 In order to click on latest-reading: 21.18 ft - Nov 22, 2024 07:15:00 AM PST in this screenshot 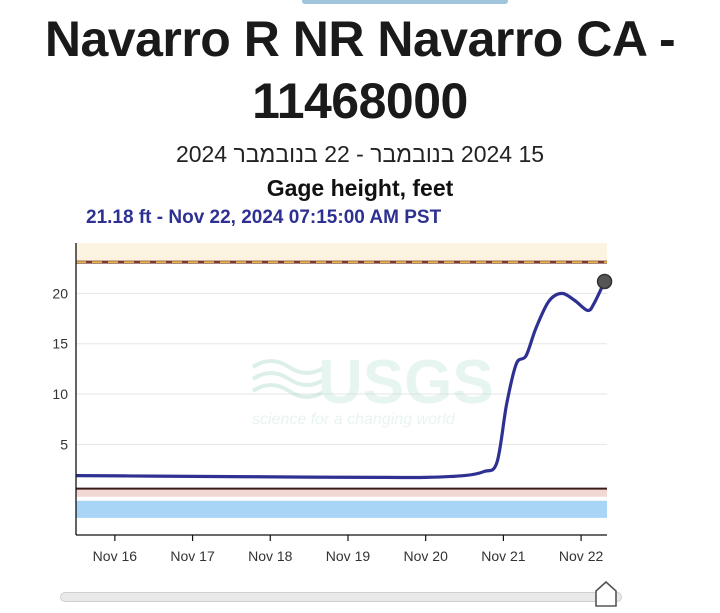, I will do `click(264, 217)`.